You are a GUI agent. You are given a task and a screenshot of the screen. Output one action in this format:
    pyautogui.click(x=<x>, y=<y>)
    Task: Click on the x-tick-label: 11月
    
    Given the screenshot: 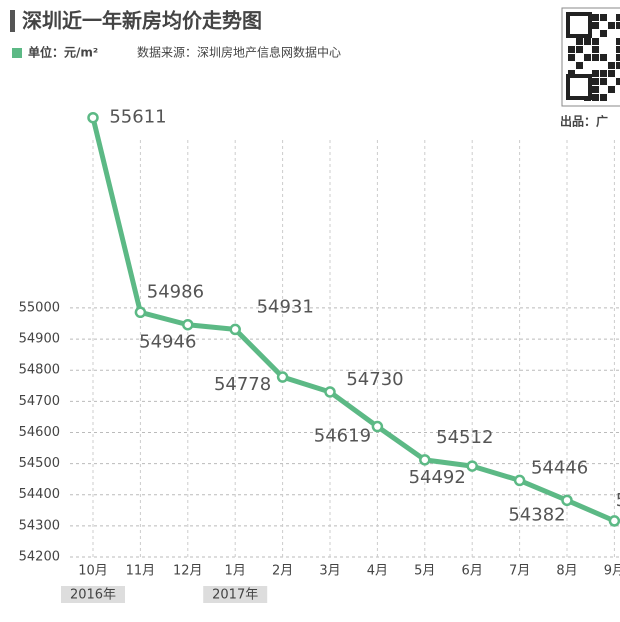 What is the action you would take?
    pyautogui.click(x=141, y=571)
    